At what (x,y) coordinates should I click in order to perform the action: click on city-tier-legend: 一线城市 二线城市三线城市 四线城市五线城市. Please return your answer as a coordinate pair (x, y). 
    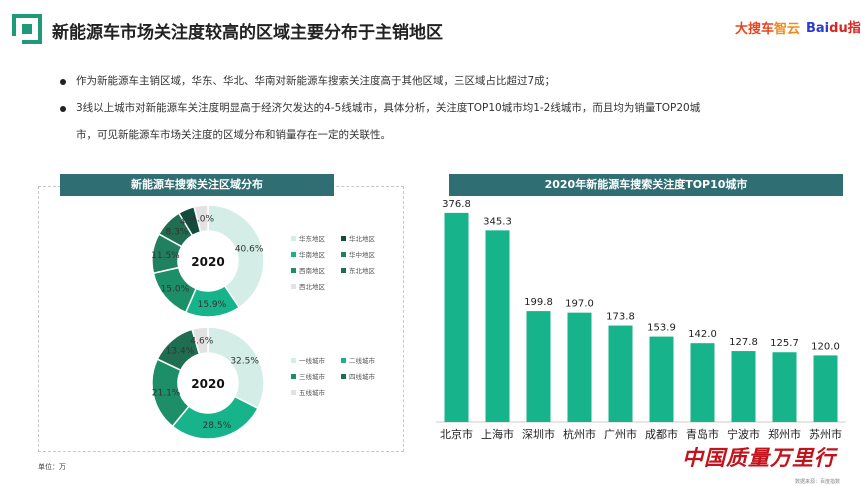
    Looking at the image, I should click on (341, 376).